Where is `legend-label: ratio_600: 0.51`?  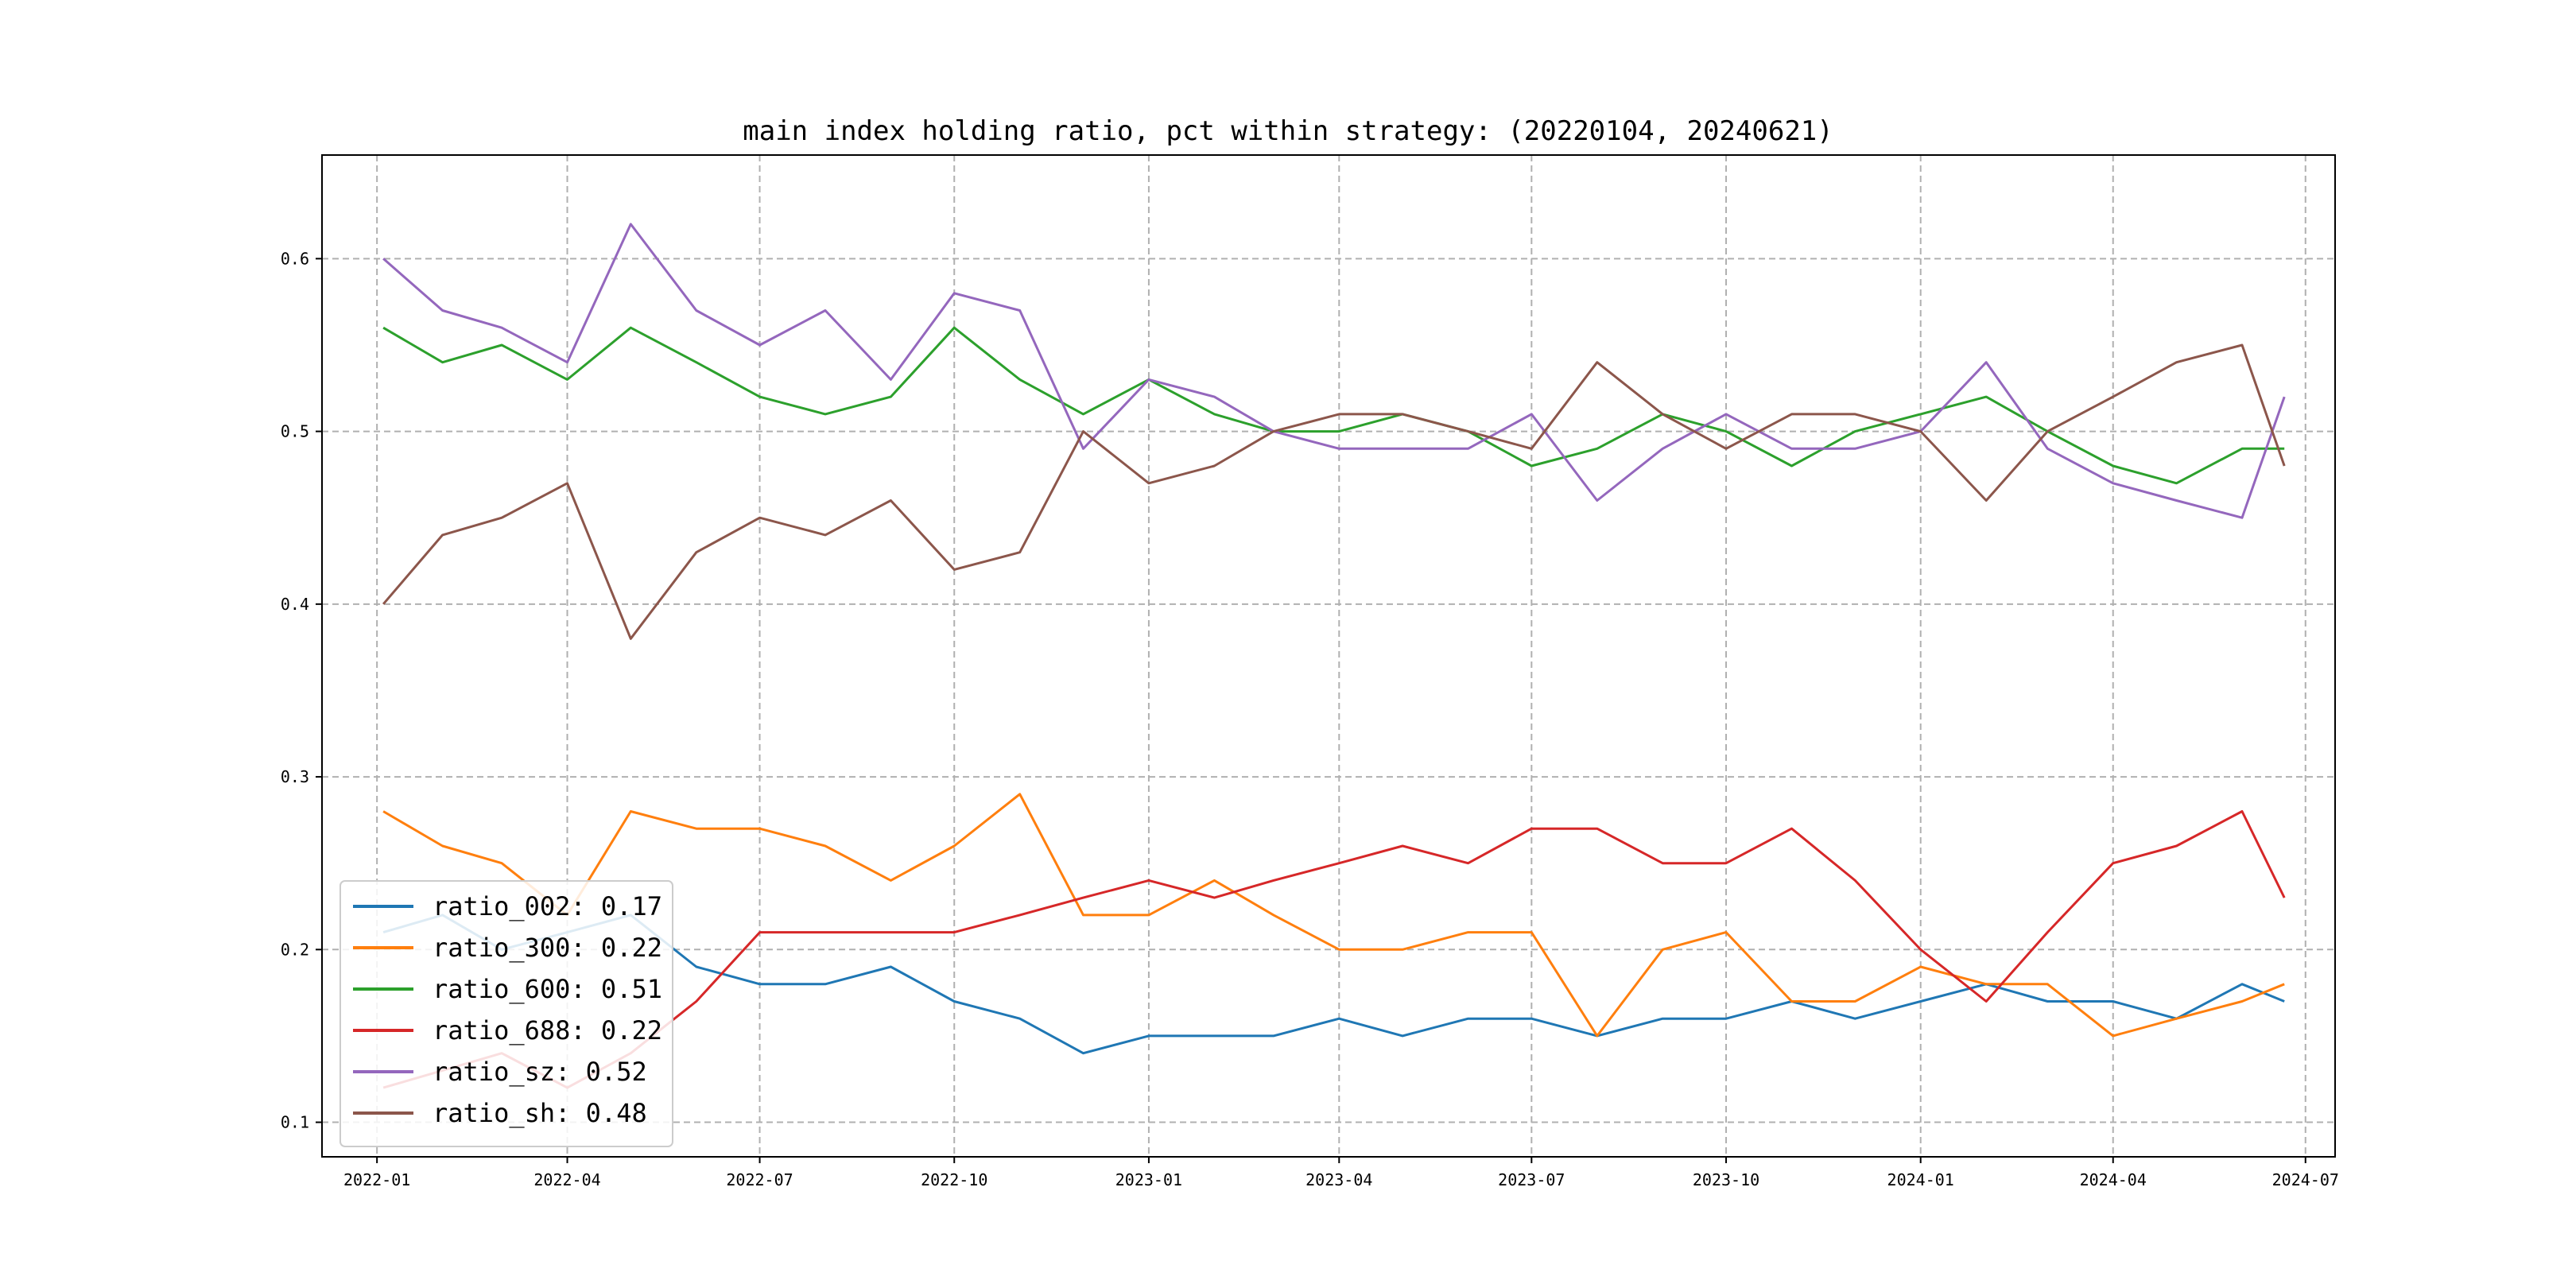
legend-label: ratio_600: 0.51 is located at coordinates (547, 989).